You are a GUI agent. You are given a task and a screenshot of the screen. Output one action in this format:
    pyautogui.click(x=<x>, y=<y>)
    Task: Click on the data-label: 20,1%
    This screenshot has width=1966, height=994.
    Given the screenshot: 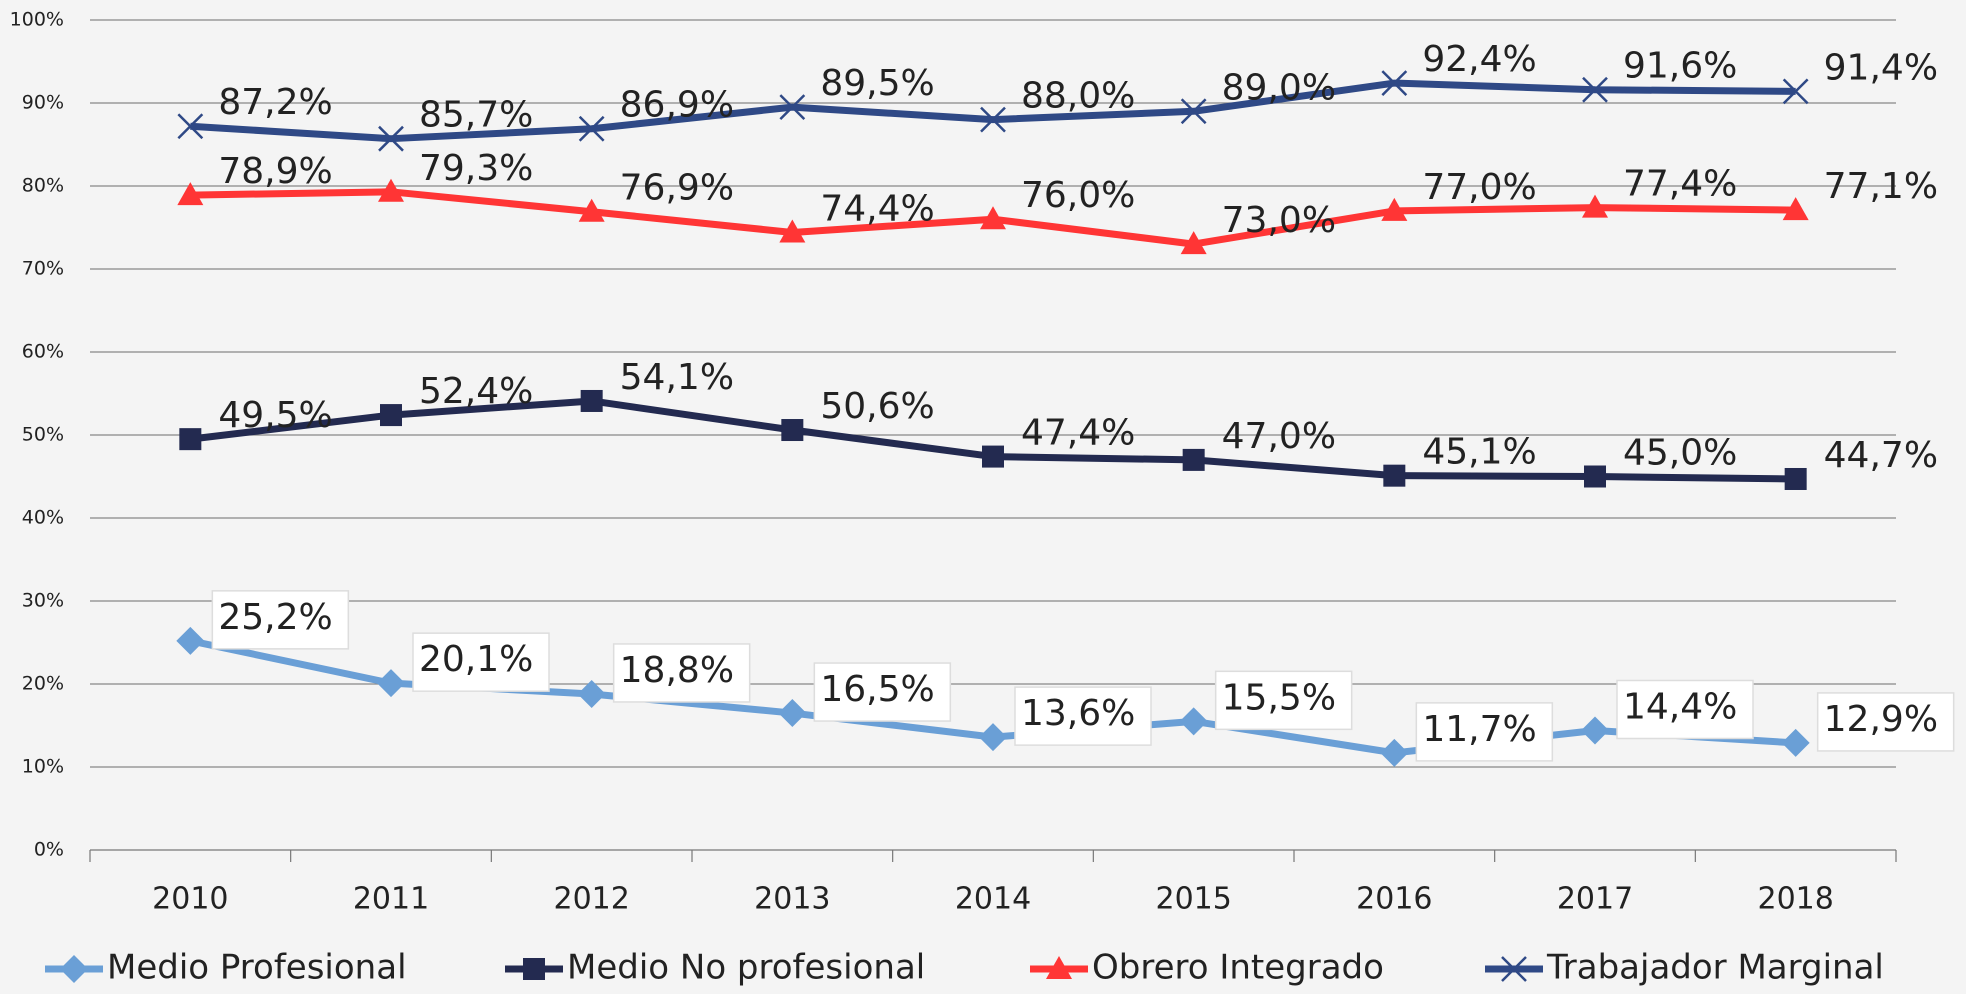 What is the action you would take?
    pyautogui.click(x=476, y=659)
    